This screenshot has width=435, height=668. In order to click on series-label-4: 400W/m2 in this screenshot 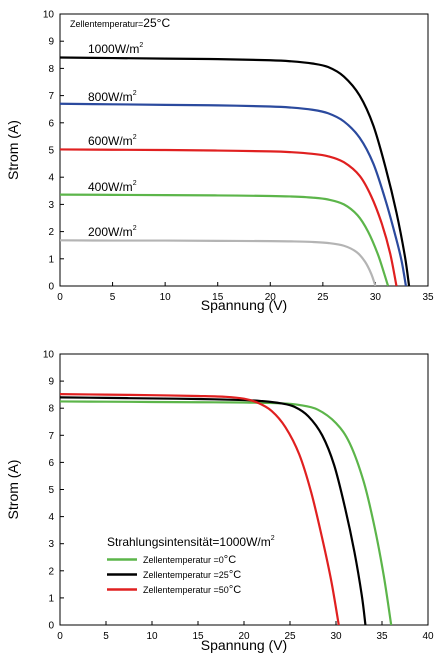, I will do `click(112, 187)`.